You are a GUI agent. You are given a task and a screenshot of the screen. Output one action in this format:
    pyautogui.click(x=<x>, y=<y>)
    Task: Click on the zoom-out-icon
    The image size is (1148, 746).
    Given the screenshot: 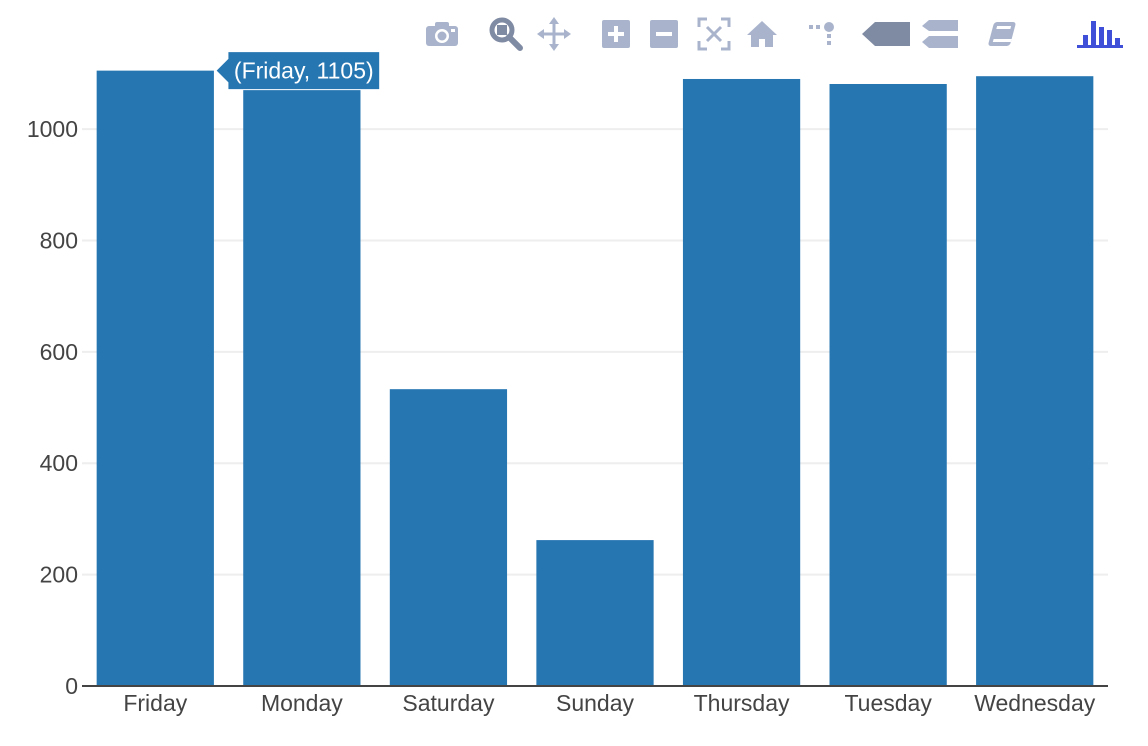 What is the action you would take?
    pyautogui.click(x=664, y=34)
    